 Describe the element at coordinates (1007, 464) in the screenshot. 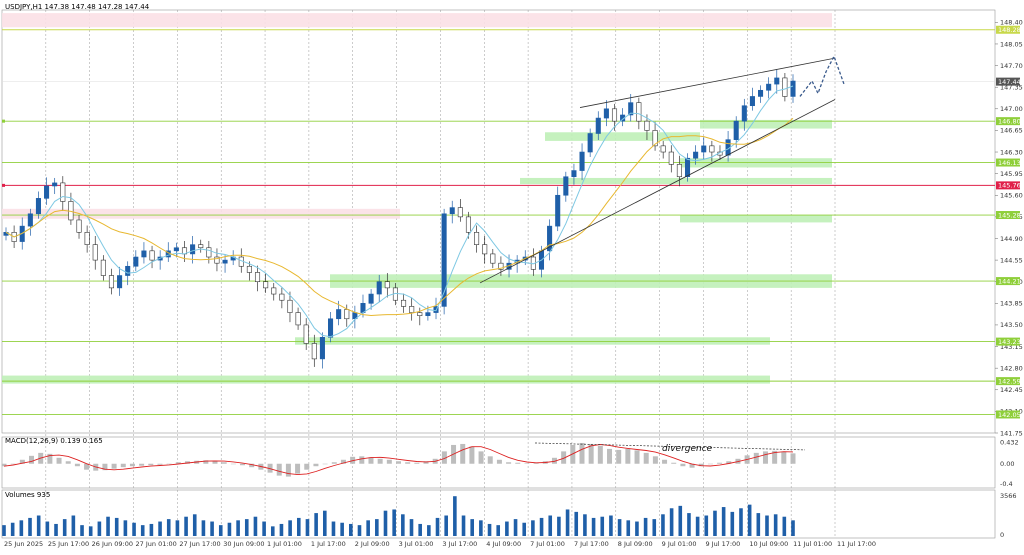

I see `macd-scale-label: 0.00` at that location.